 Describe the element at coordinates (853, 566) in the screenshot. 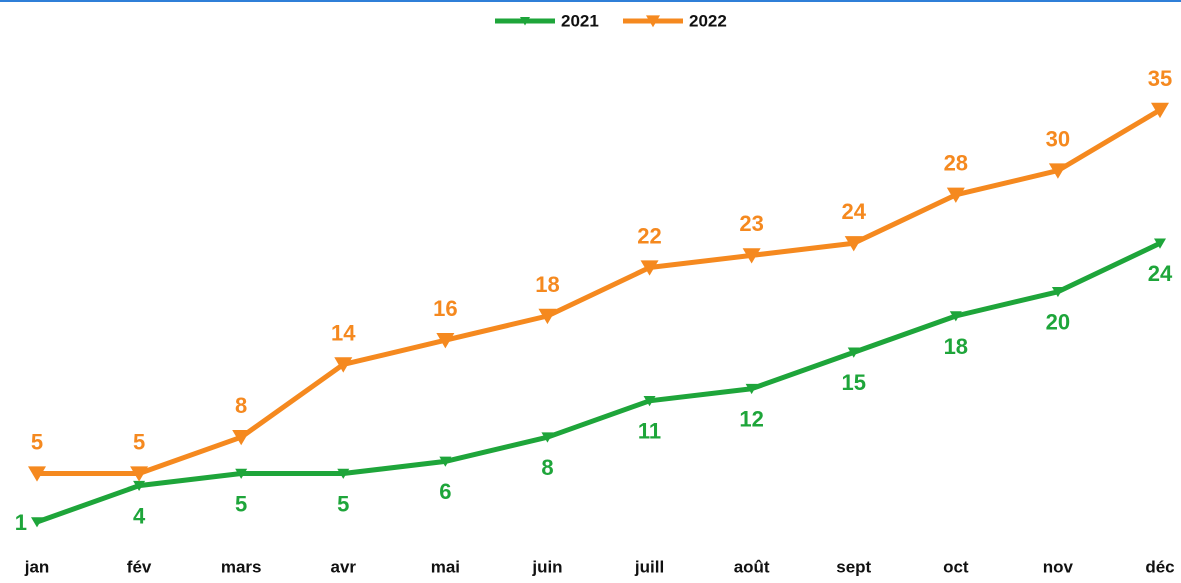

I see `x-tick-label: sept` at that location.